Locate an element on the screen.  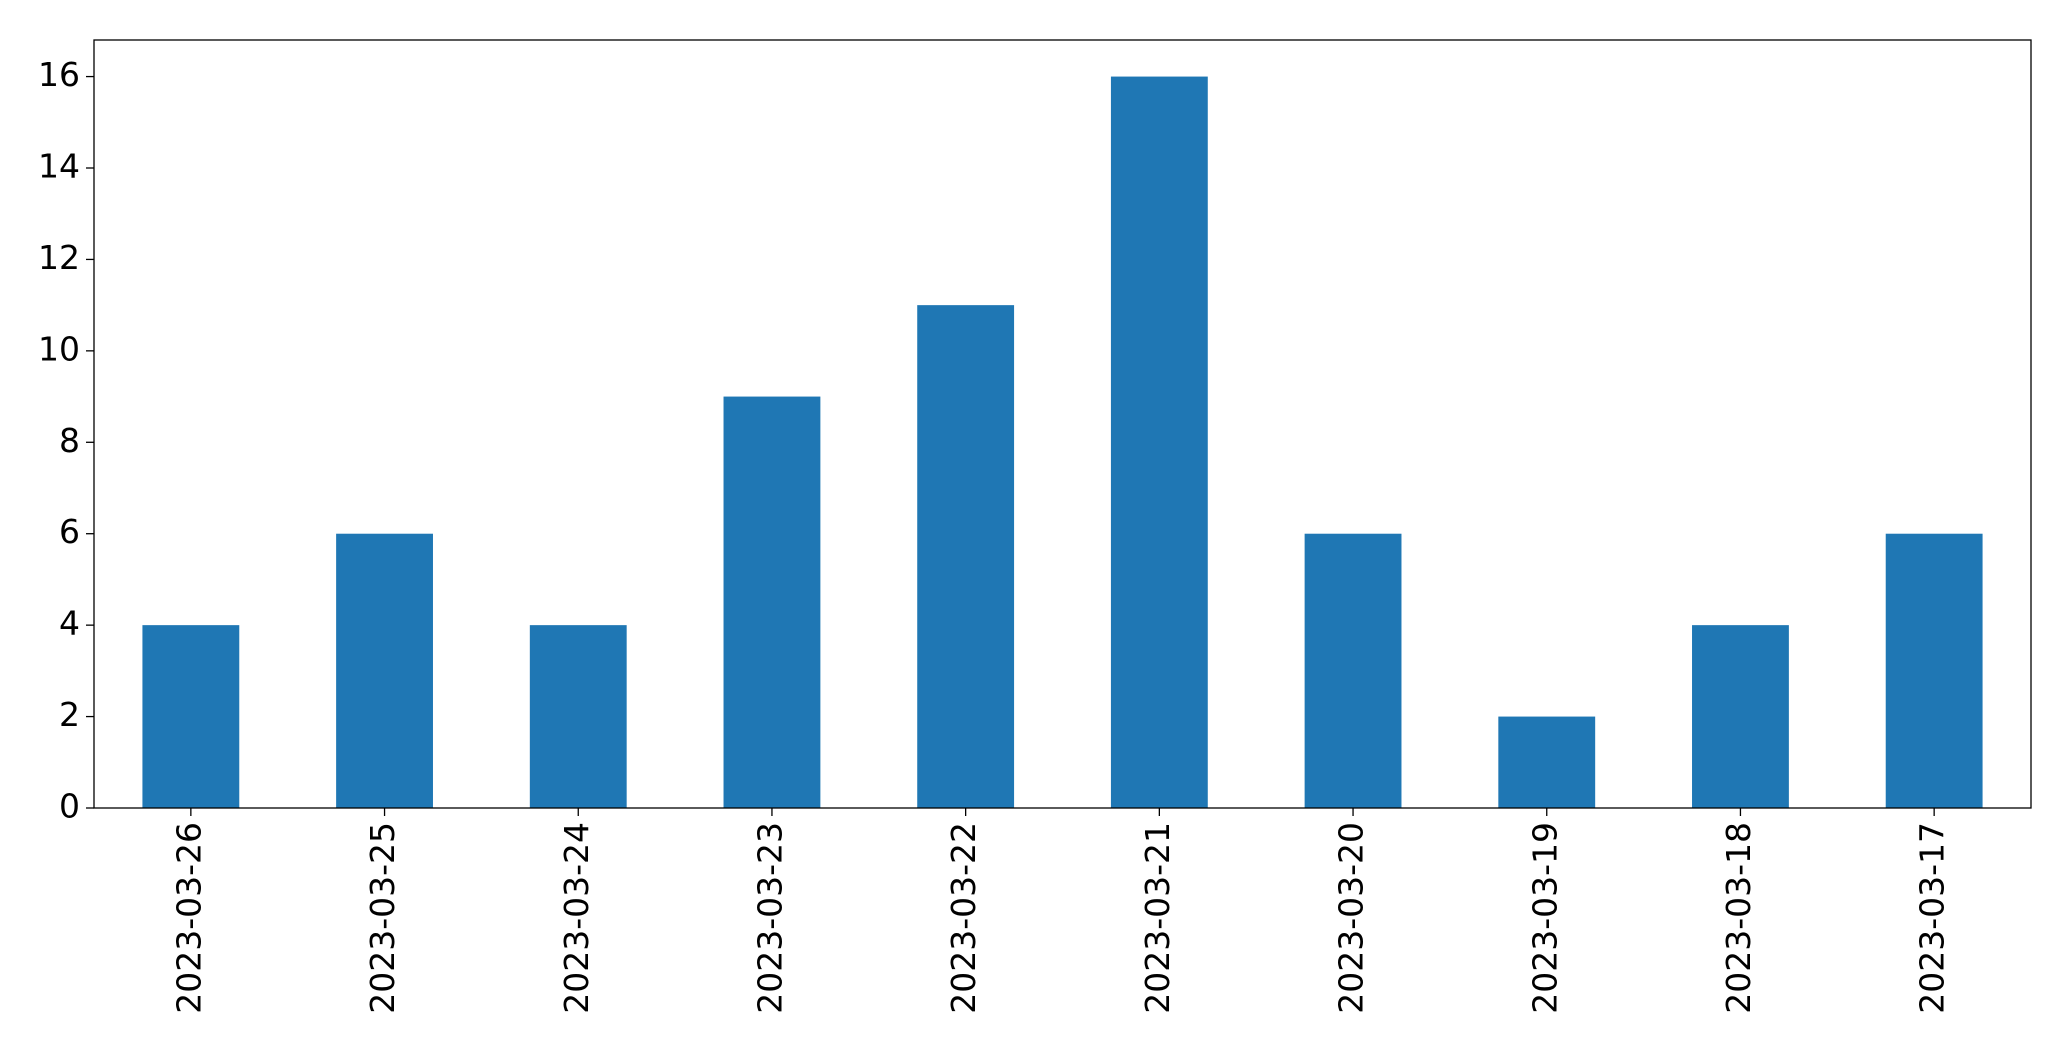
x-tick-label: 2023-03-23 is located at coordinates (769, 918).